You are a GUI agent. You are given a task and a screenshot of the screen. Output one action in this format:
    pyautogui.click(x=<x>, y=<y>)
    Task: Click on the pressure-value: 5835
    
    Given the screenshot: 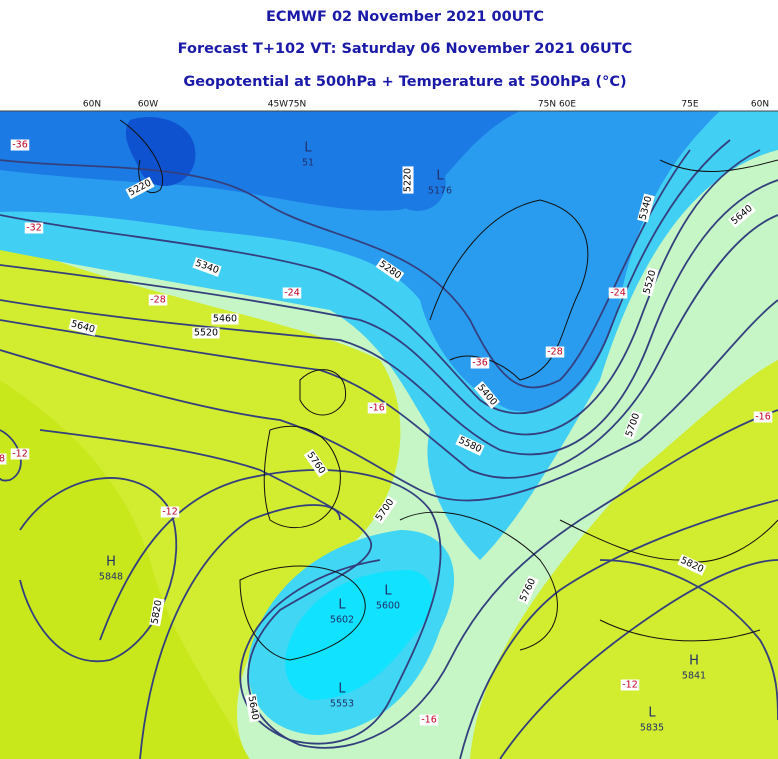 What is the action you would take?
    pyautogui.click(x=652, y=728)
    